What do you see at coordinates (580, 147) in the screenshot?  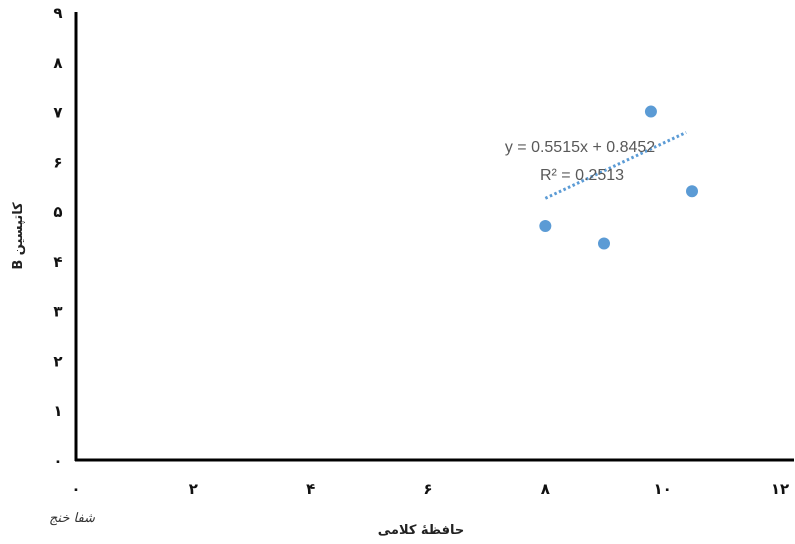 I see `trendline-equation: y = 0.5515x + 0.8452` at bounding box center [580, 147].